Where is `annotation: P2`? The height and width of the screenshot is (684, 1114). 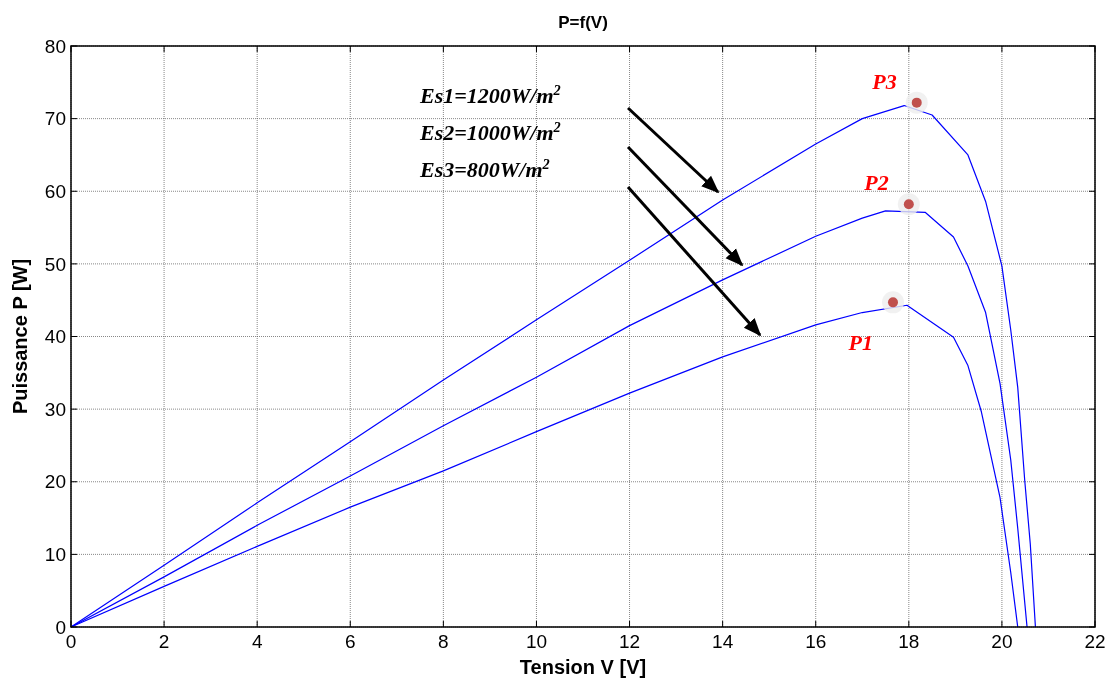 annotation: P2 is located at coordinates (876, 183).